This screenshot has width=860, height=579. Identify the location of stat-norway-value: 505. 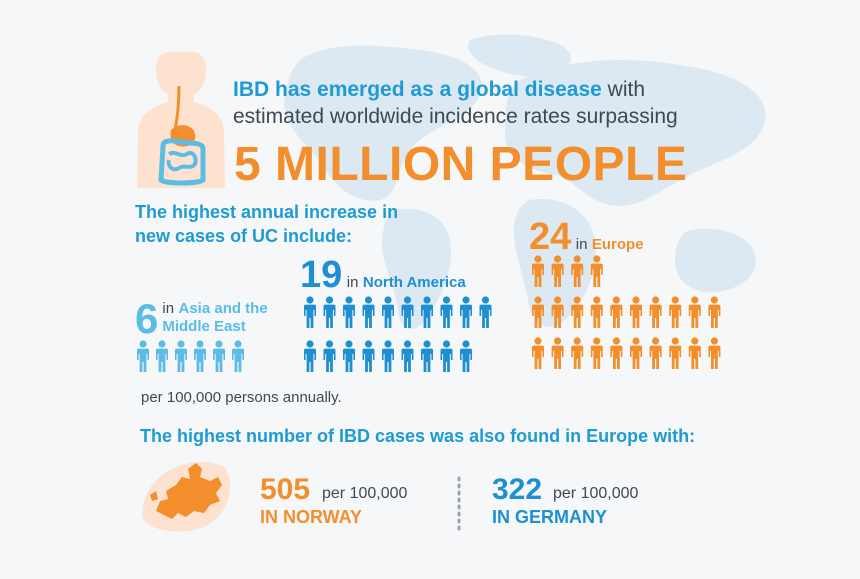
(285, 489).